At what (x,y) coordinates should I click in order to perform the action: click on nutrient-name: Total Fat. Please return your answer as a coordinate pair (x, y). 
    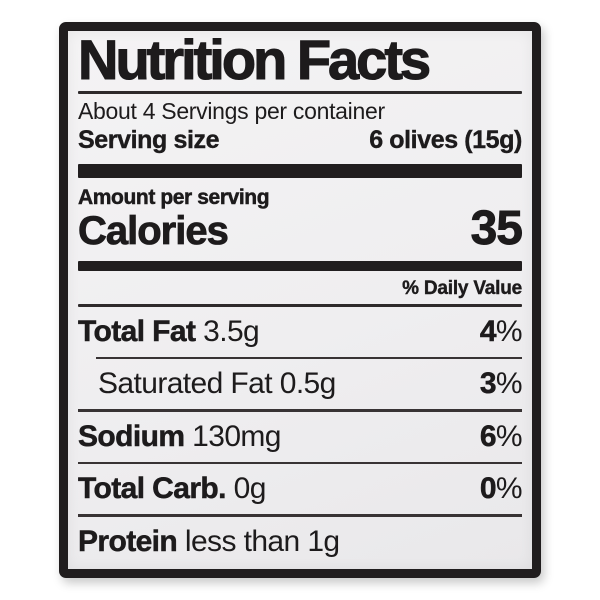
    Looking at the image, I should click on (137, 331).